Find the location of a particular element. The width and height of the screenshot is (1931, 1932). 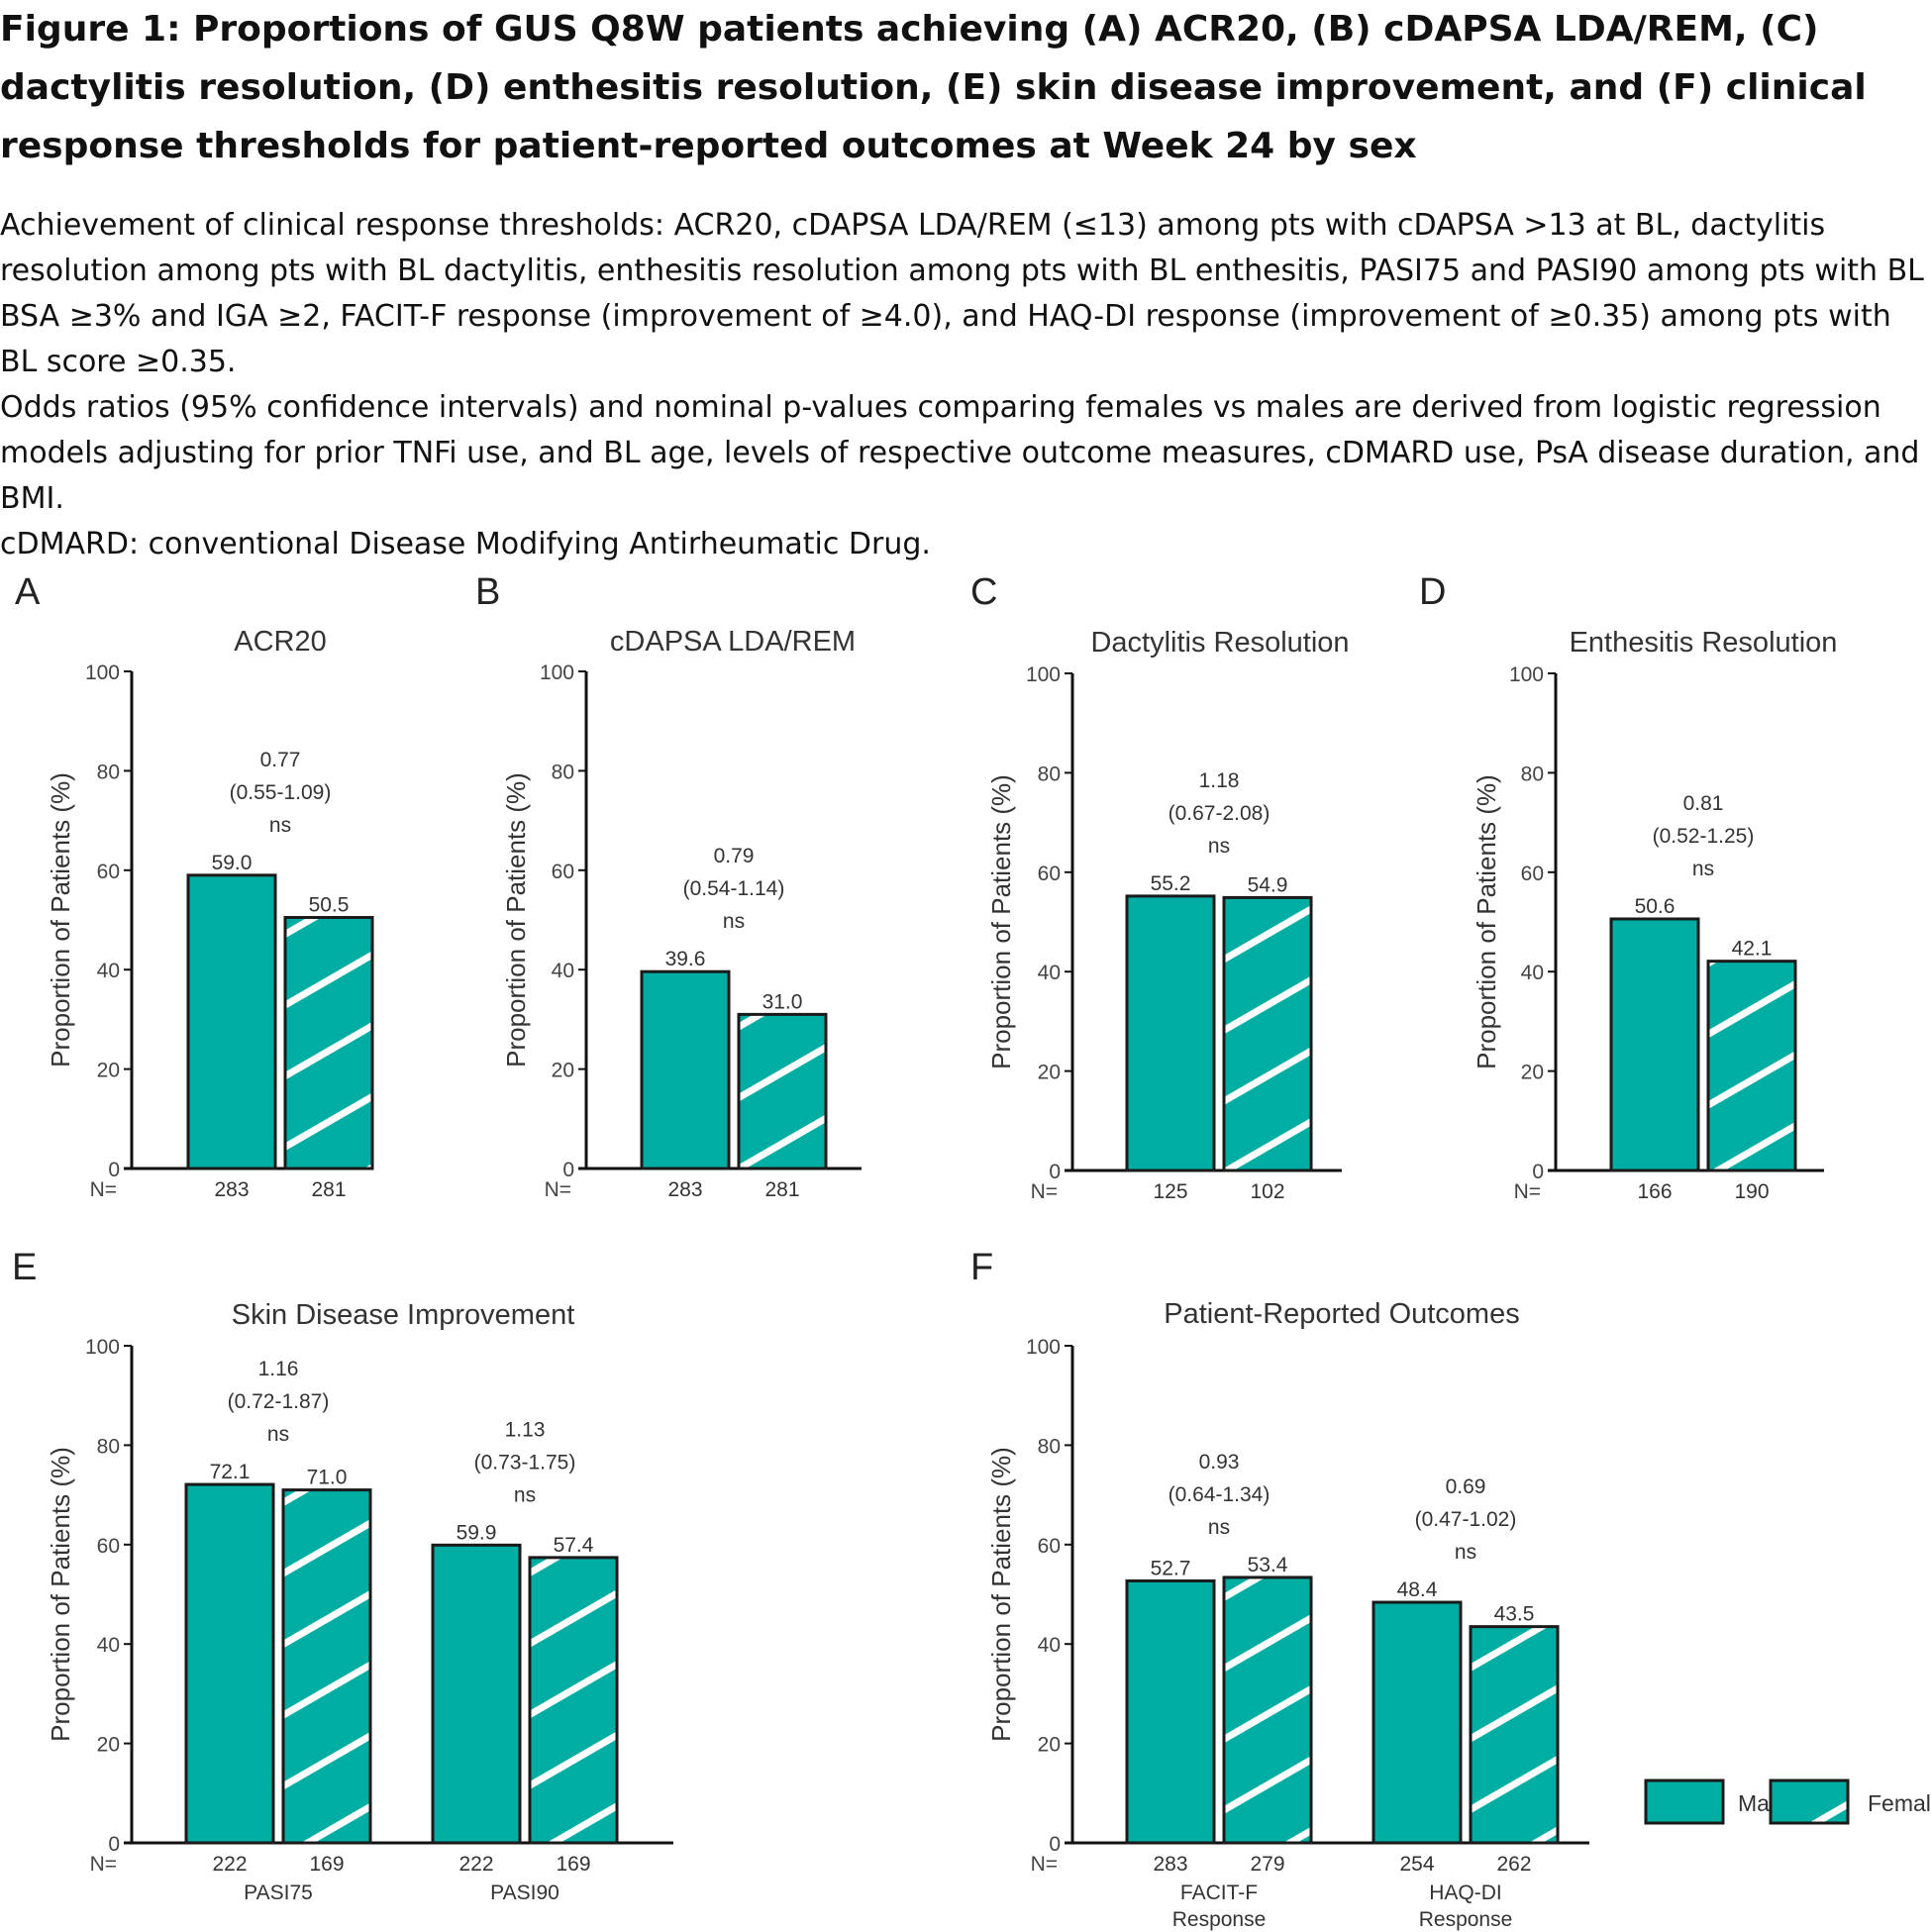

panel-letter: F is located at coordinates (981, 1267).